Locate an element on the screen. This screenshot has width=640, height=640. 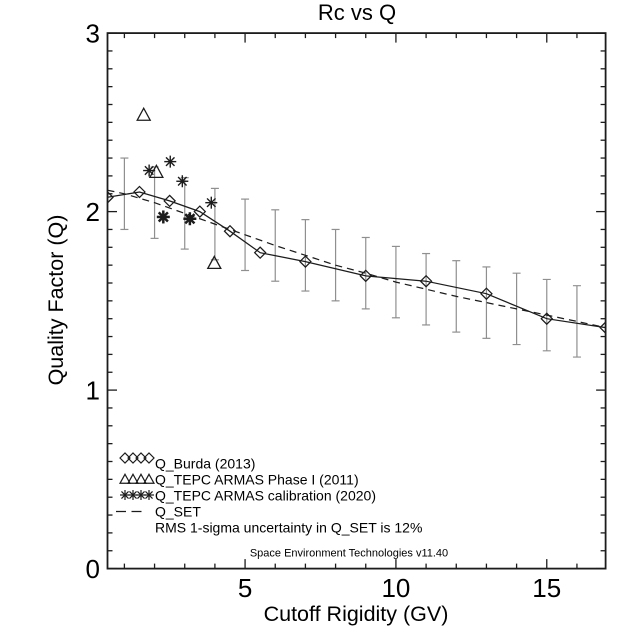
y-tick-label: 2 is located at coordinates (93, 212).